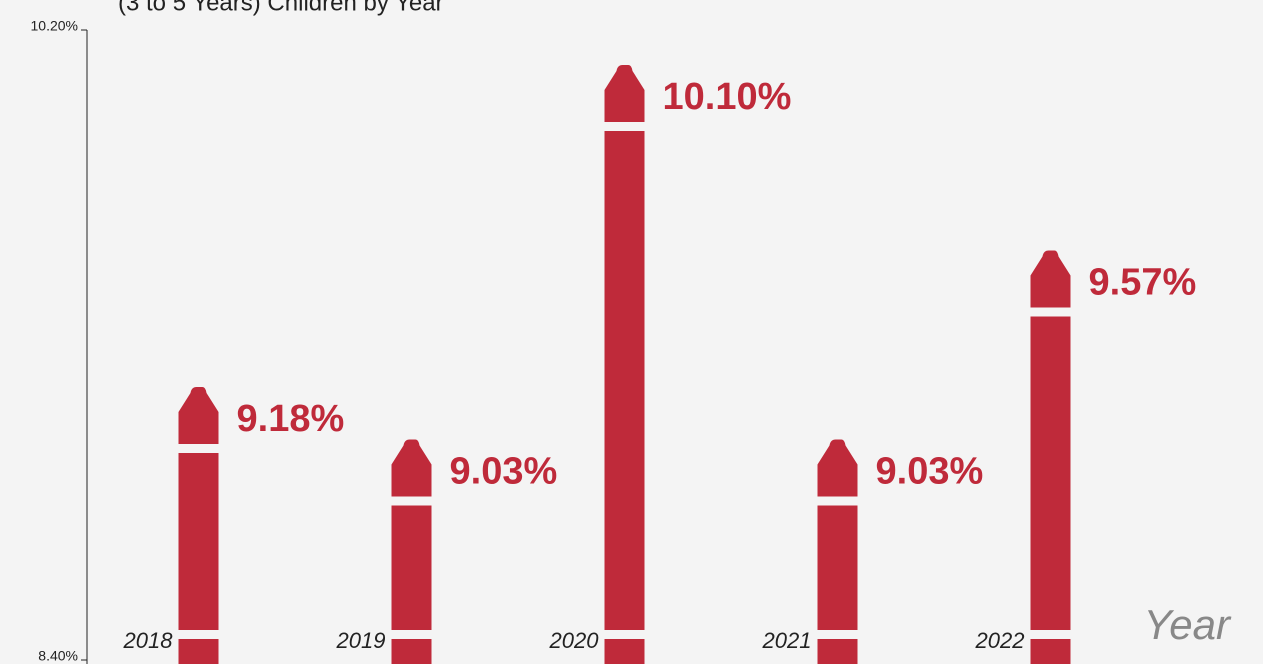  What do you see at coordinates (787, 640) in the screenshot?
I see `x-tick-label: 2021` at bounding box center [787, 640].